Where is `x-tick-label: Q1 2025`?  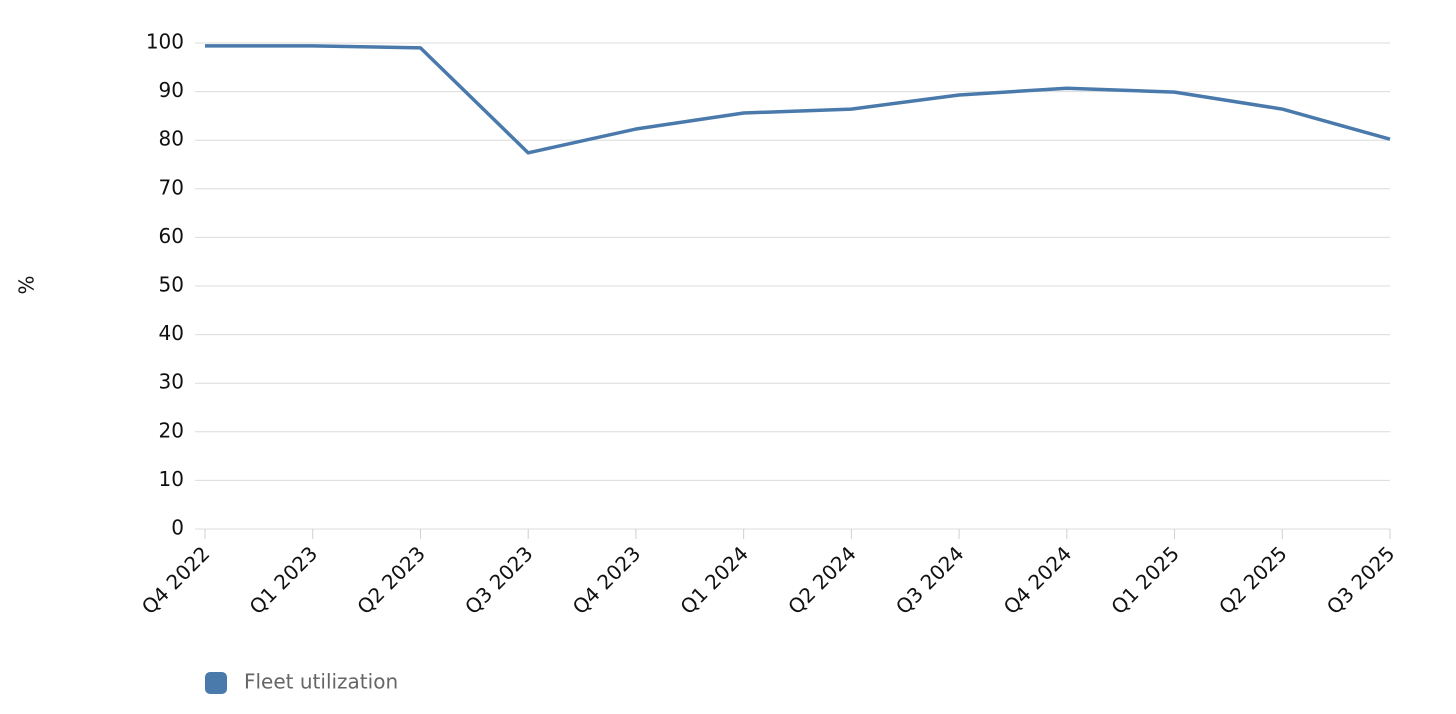
x-tick-label: Q1 2025 is located at coordinates (1145, 580).